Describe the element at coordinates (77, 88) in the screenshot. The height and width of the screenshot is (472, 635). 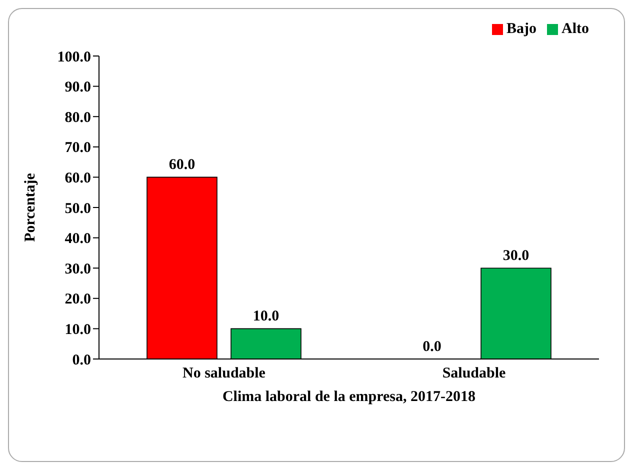
I see `y-tick-label: 90.0` at that location.